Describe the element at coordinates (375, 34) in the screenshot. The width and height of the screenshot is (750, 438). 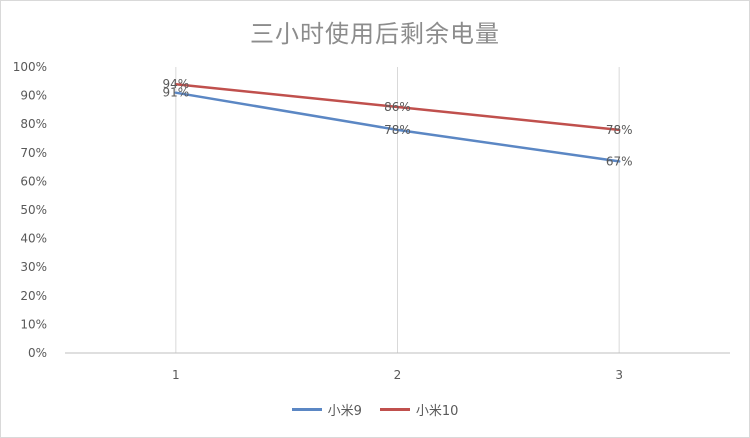
I see `chart-title: 三小时使用后剩余电量` at that location.